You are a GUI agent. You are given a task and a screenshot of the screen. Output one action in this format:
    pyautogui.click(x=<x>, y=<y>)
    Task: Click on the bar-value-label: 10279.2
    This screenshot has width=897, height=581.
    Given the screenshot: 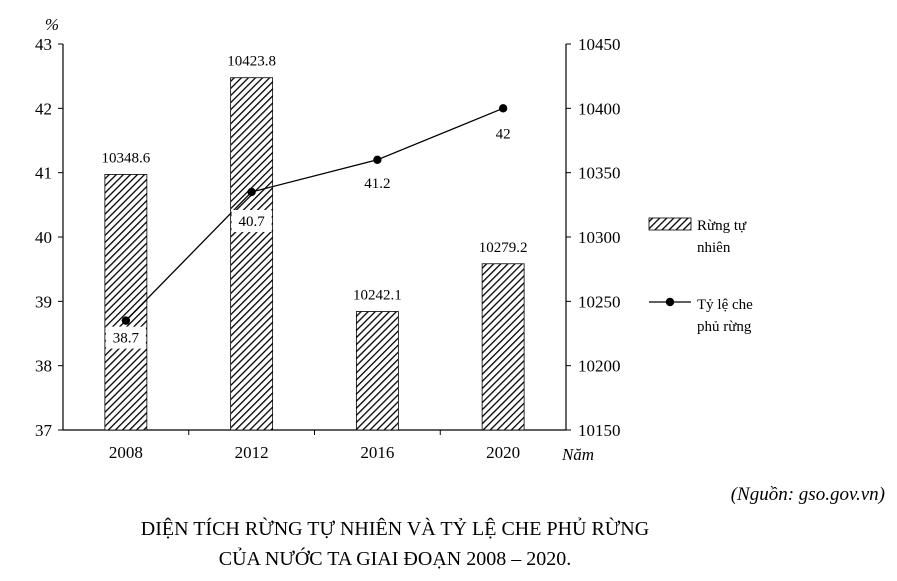 What is the action you would take?
    pyautogui.click(x=503, y=248)
    